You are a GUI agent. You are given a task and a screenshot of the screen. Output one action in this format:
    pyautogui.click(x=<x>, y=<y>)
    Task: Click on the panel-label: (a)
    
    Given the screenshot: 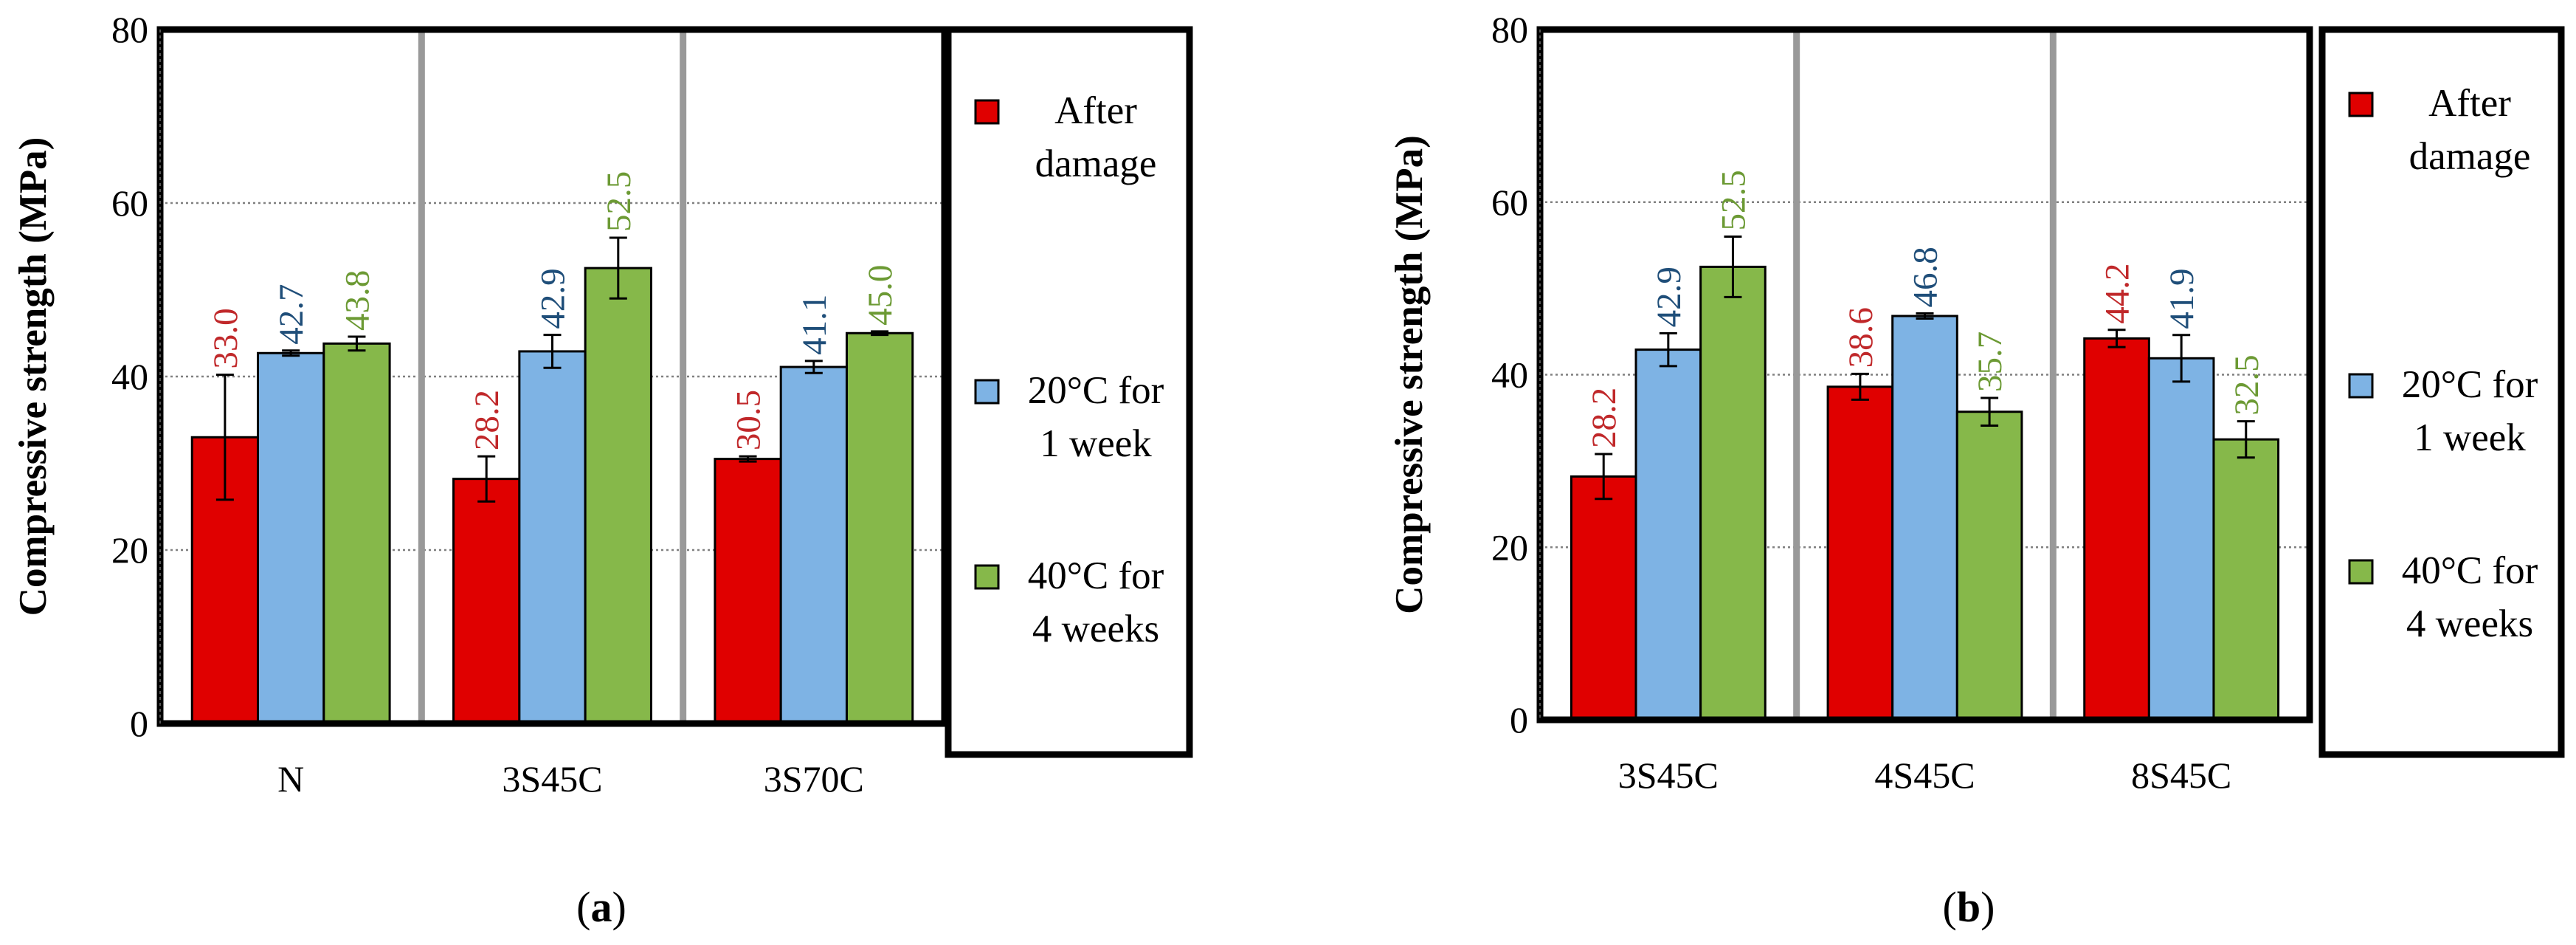 What is the action you would take?
    pyautogui.click(x=601, y=907)
    